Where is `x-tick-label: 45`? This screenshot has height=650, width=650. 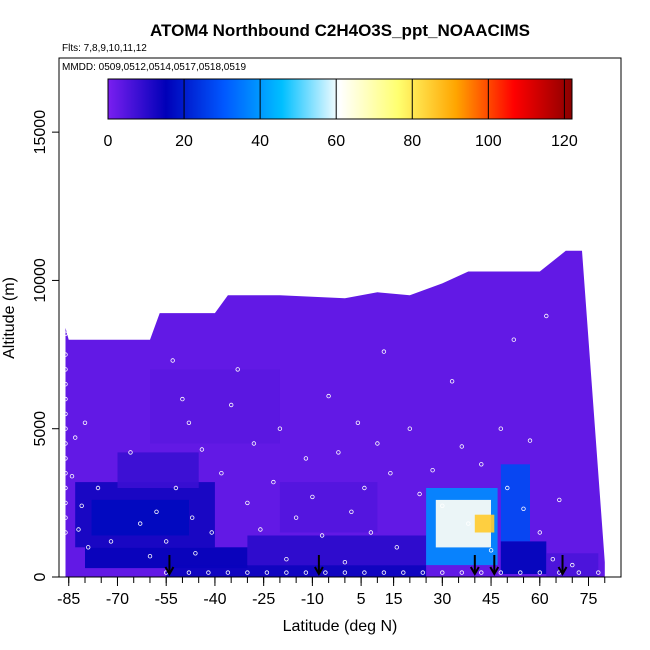 x-tick-label: 45 is located at coordinates (491, 599).